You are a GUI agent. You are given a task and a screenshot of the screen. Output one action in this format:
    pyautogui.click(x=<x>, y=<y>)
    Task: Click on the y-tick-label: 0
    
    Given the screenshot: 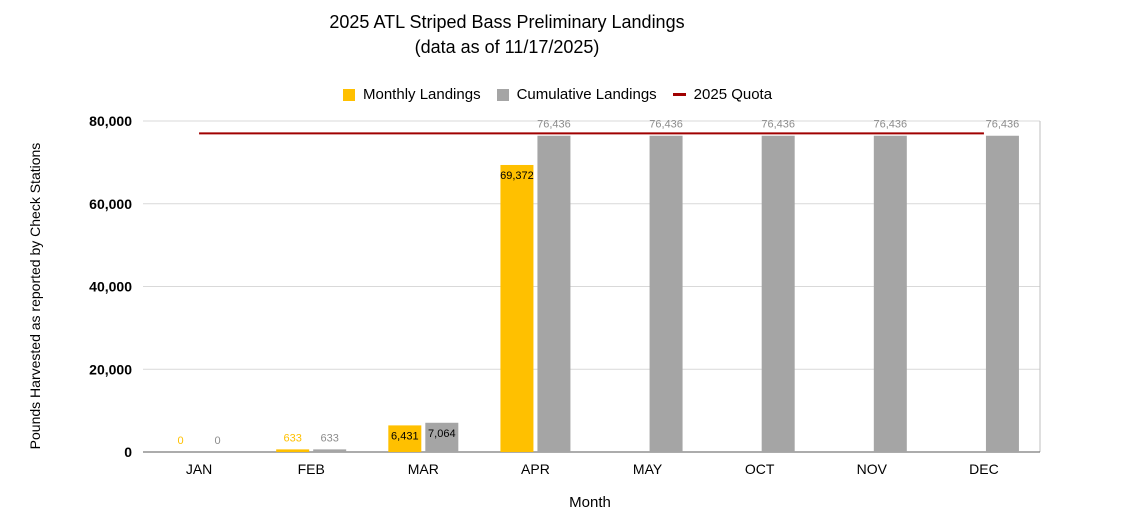 What is the action you would take?
    pyautogui.click(x=128, y=452)
    